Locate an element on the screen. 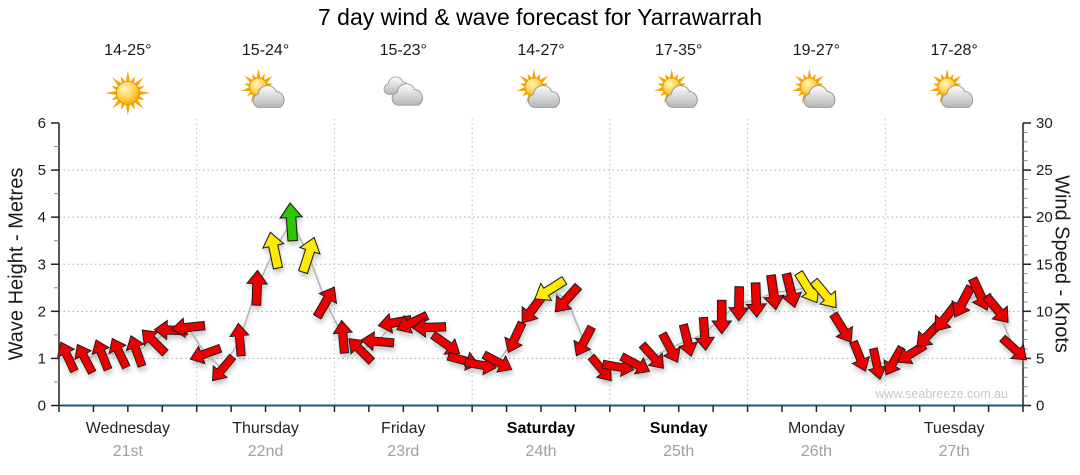 The width and height of the screenshot is (1080, 475). day-name: Monday is located at coordinates (816, 428).